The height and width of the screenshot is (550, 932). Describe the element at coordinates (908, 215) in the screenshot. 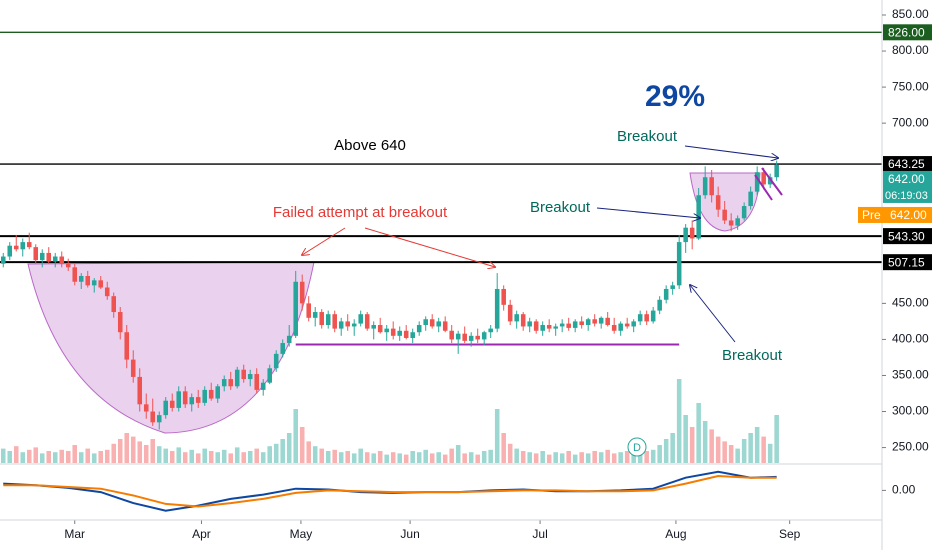

I see `pre-label: 642.00` at that location.